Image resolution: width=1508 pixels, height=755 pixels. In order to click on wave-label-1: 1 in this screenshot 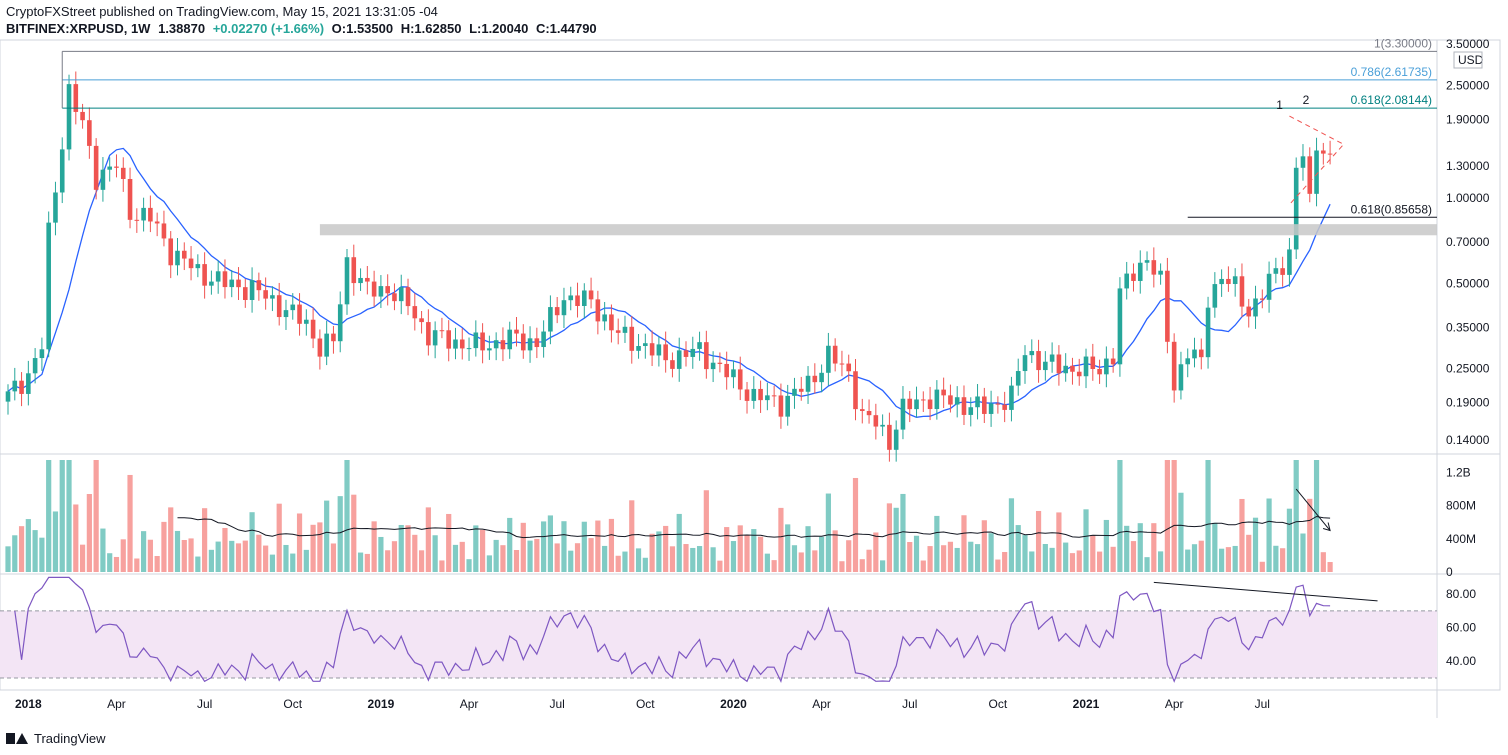, I will do `click(1279, 105)`.